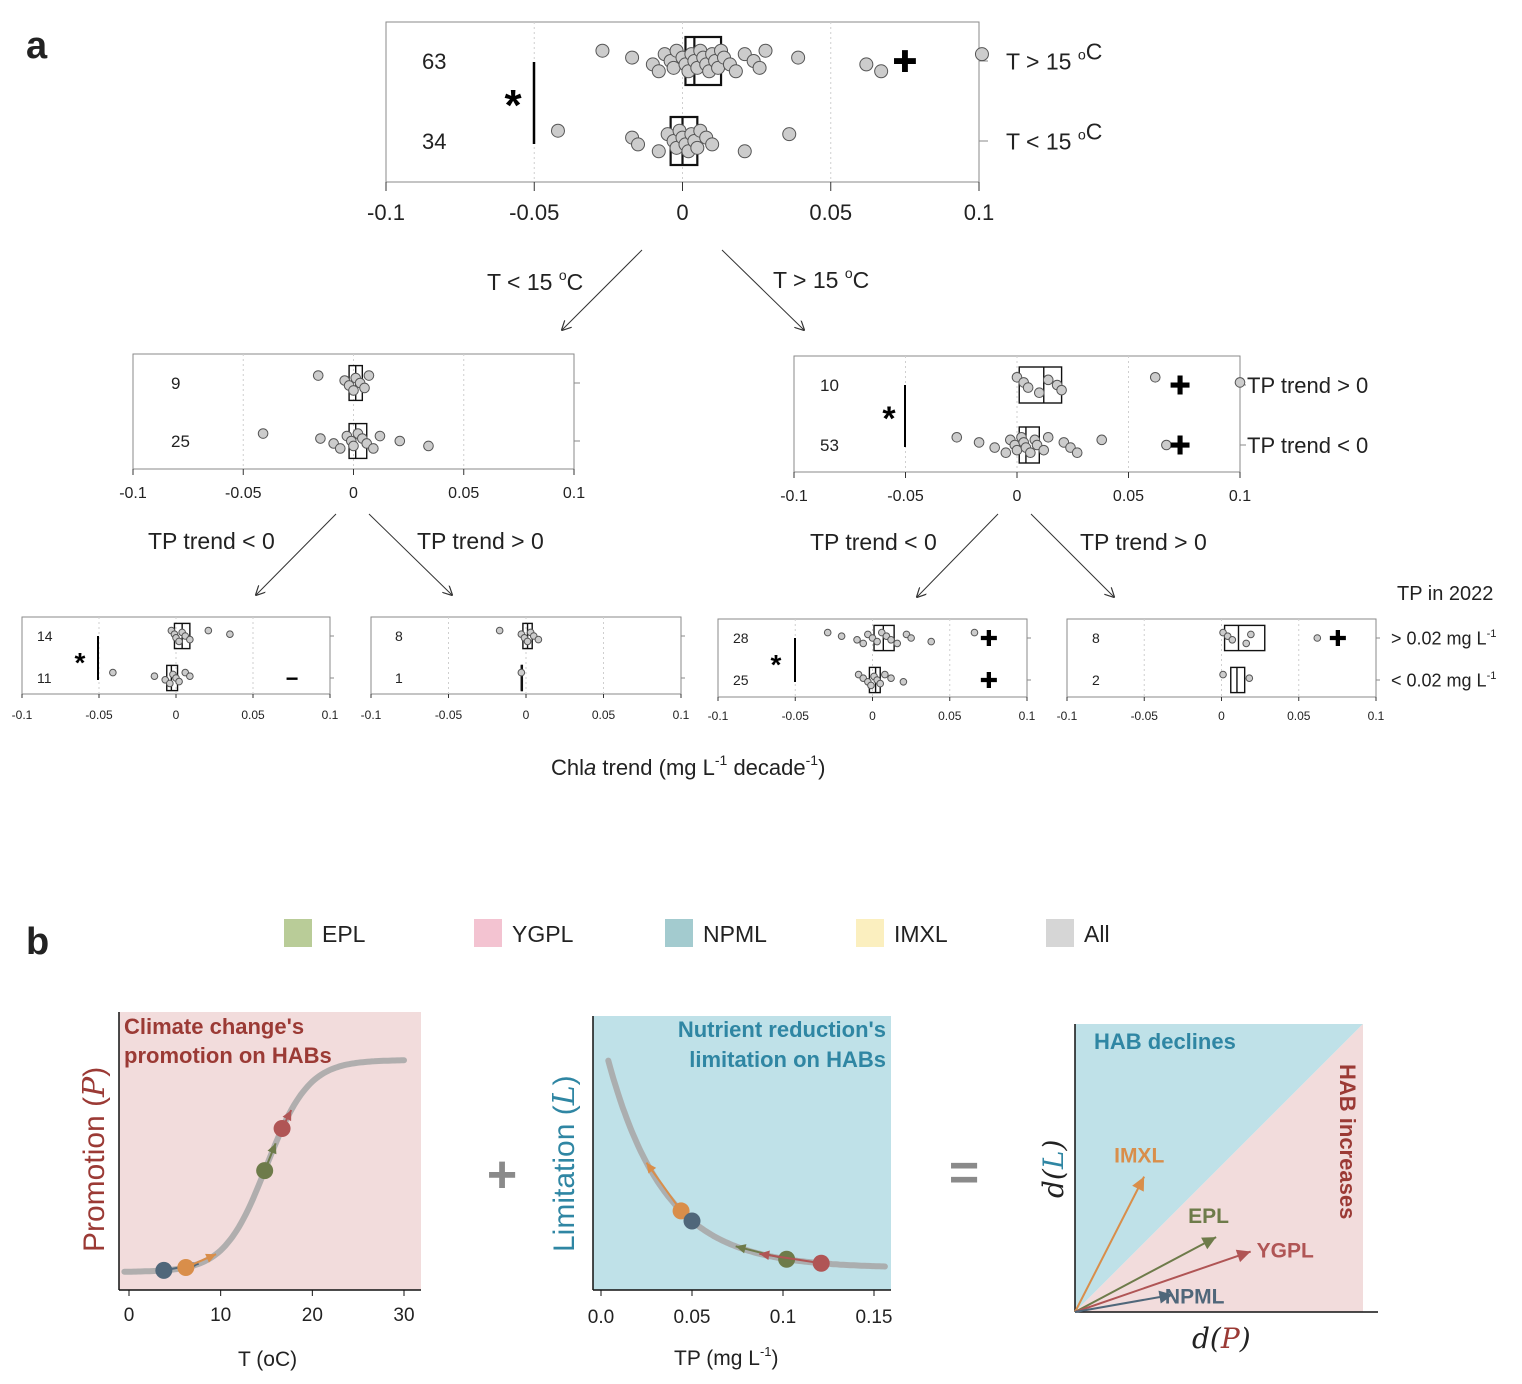 The height and width of the screenshot is (1384, 1522). What do you see at coordinates (282, 1129) in the screenshot?
I see `point-ygpl` at bounding box center [282, 1129].